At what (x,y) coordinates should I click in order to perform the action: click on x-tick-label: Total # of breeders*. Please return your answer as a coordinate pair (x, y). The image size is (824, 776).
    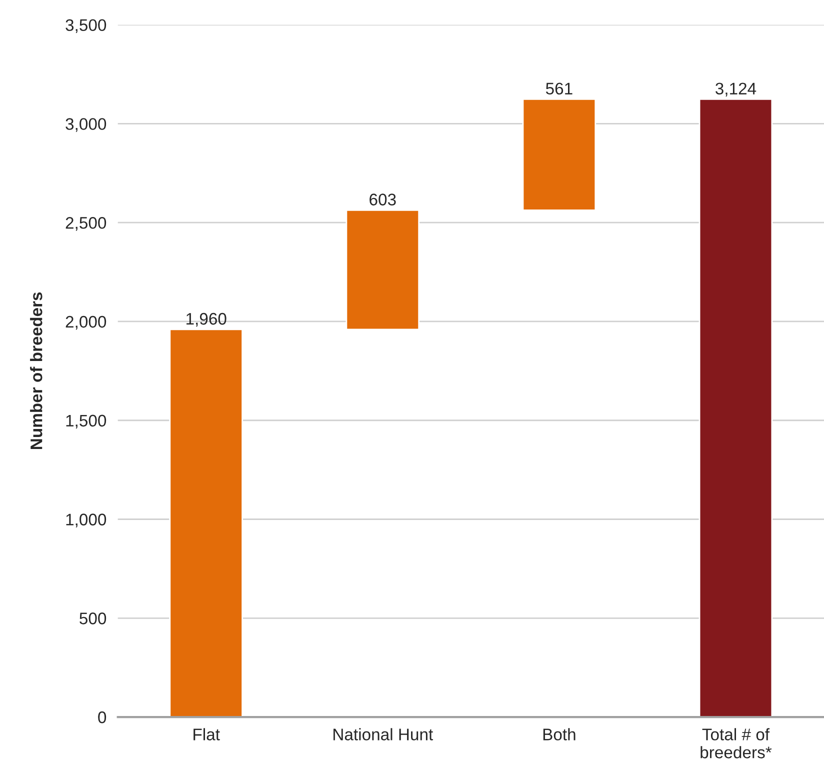
    Looking at the image, I should click on (736, 743).